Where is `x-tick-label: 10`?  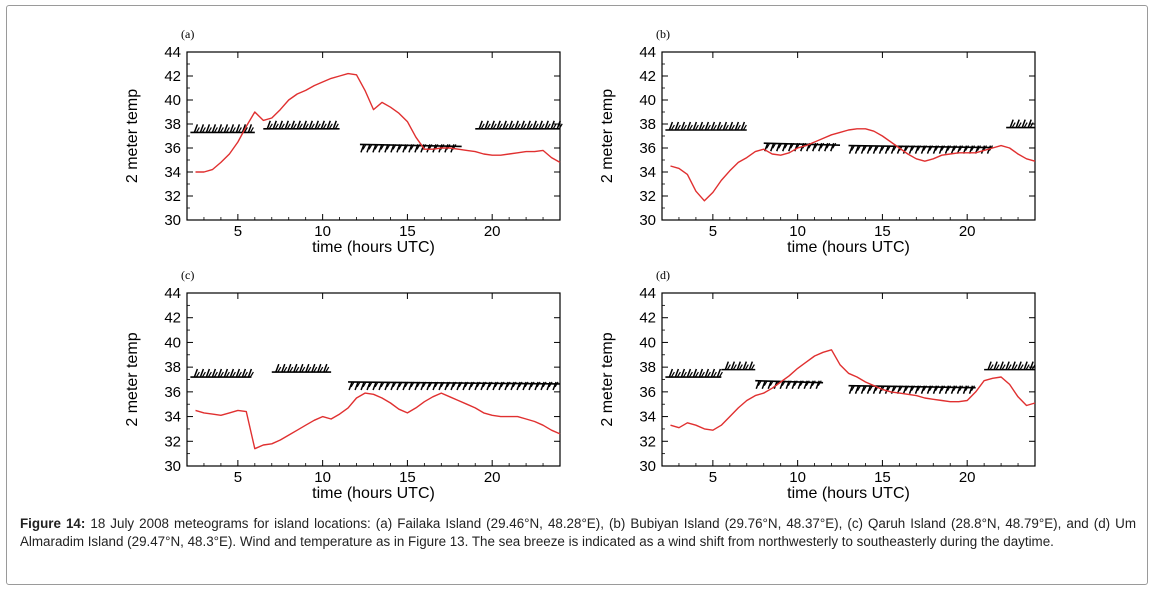
x-tick-label: 10 is located at coordinates (322, 477).